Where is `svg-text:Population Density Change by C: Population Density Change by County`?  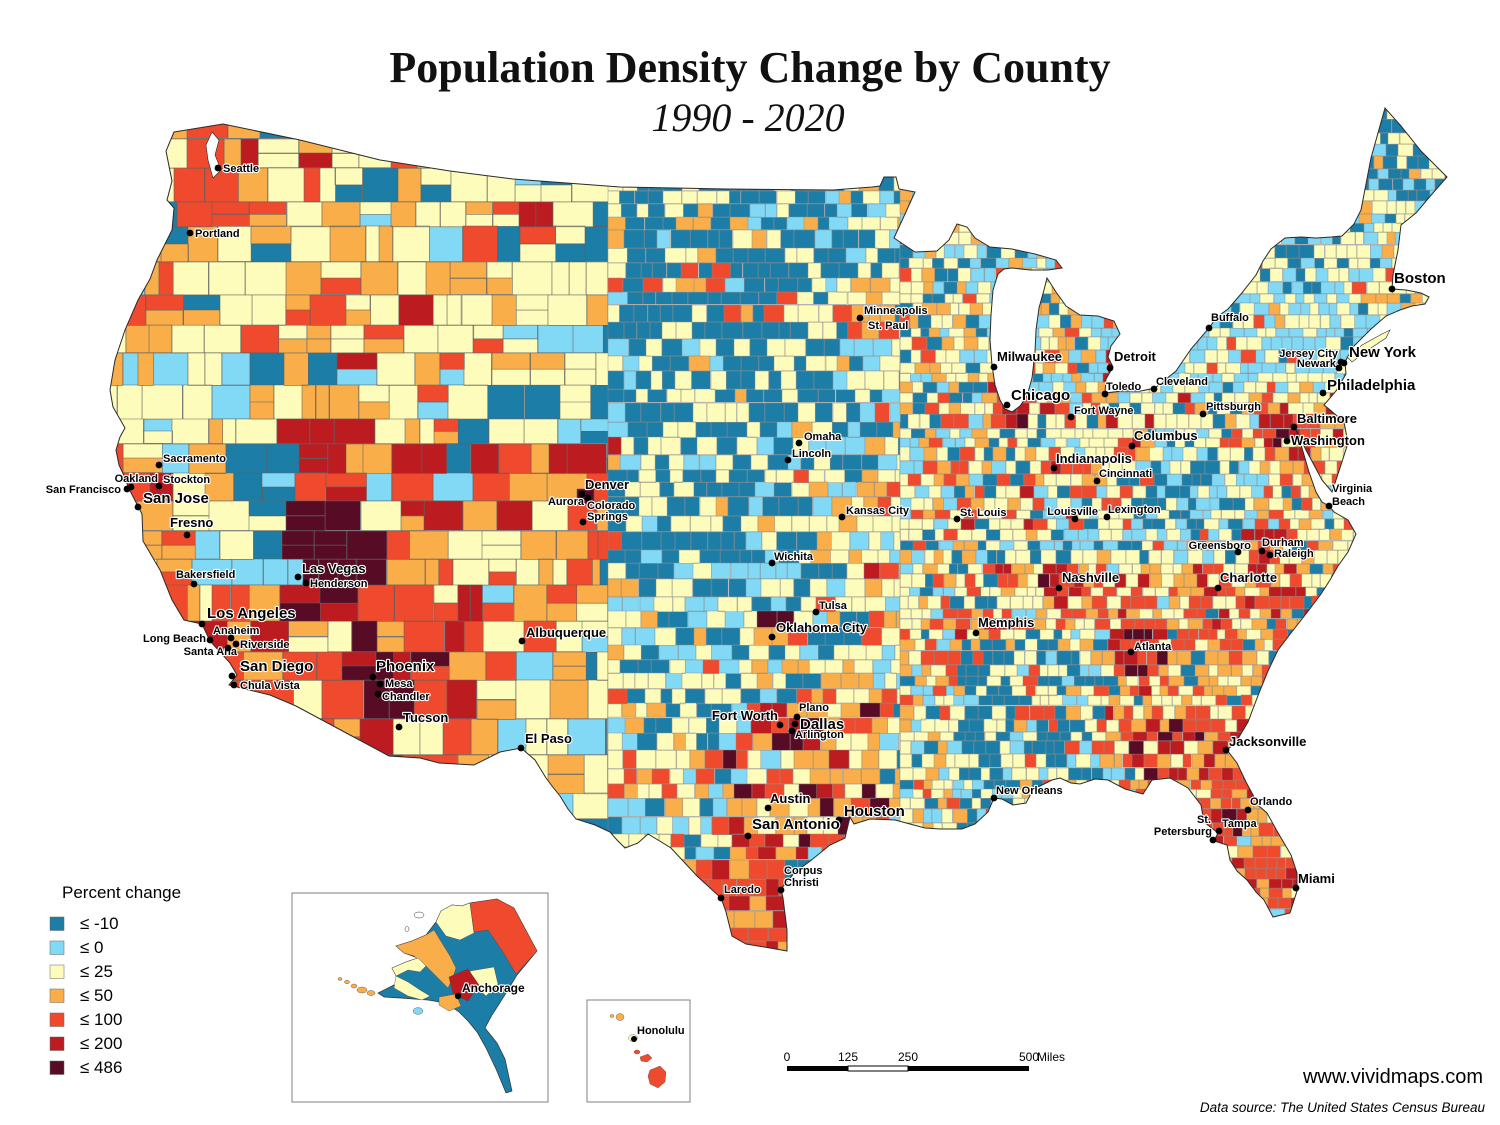
svg-text:Population Density Change by C: Population Density Change by County is located at coordinates (749, 67).